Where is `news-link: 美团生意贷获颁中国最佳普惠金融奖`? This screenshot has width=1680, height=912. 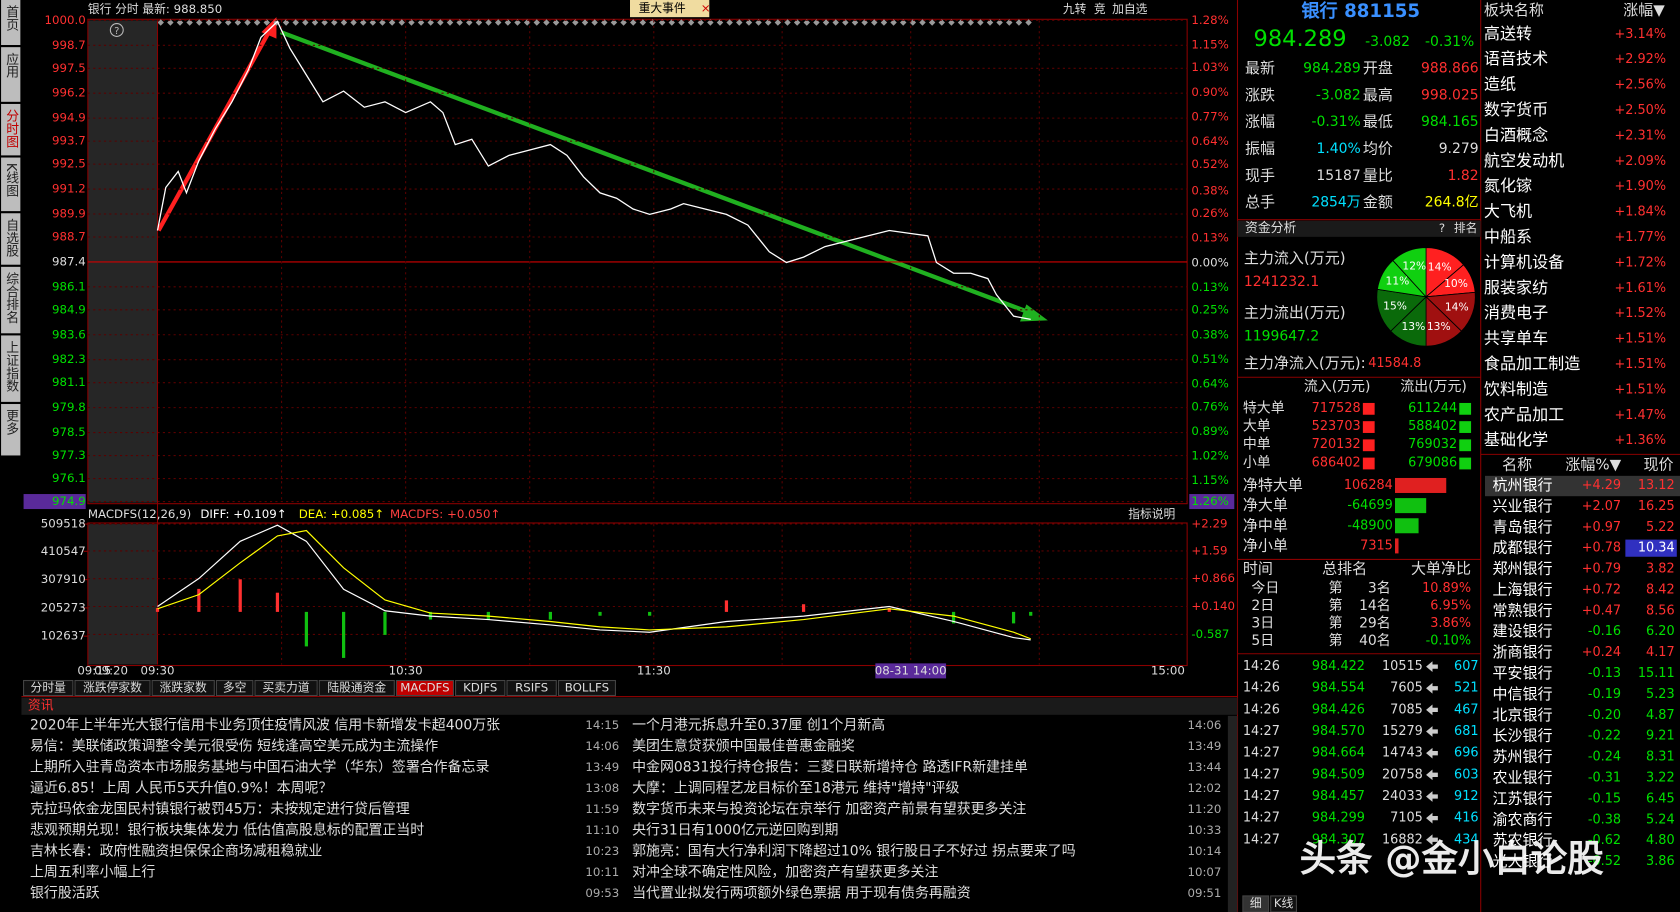
news-link: 美团生意贷获颁中国最佳普惠金融奖 is located at coordinates (743, 746).